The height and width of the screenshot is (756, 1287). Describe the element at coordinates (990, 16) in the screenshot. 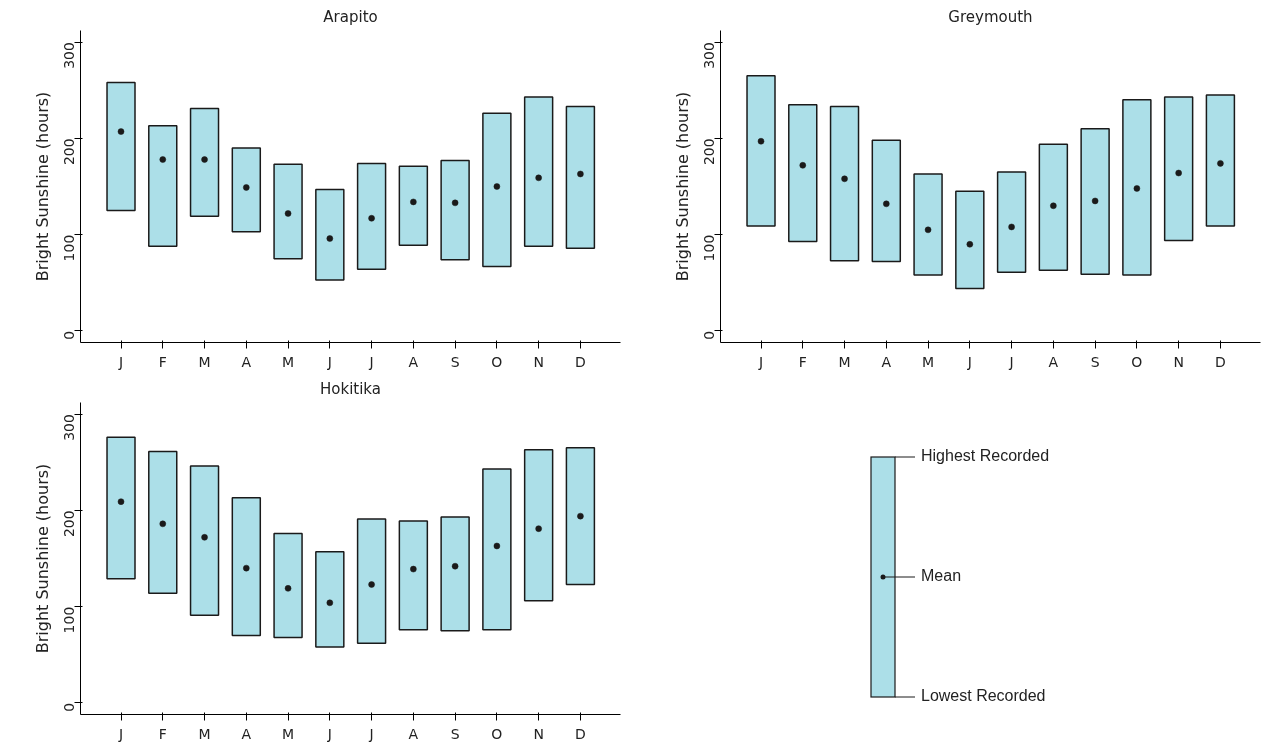

I see `chart-title: Greymouth` at that location.